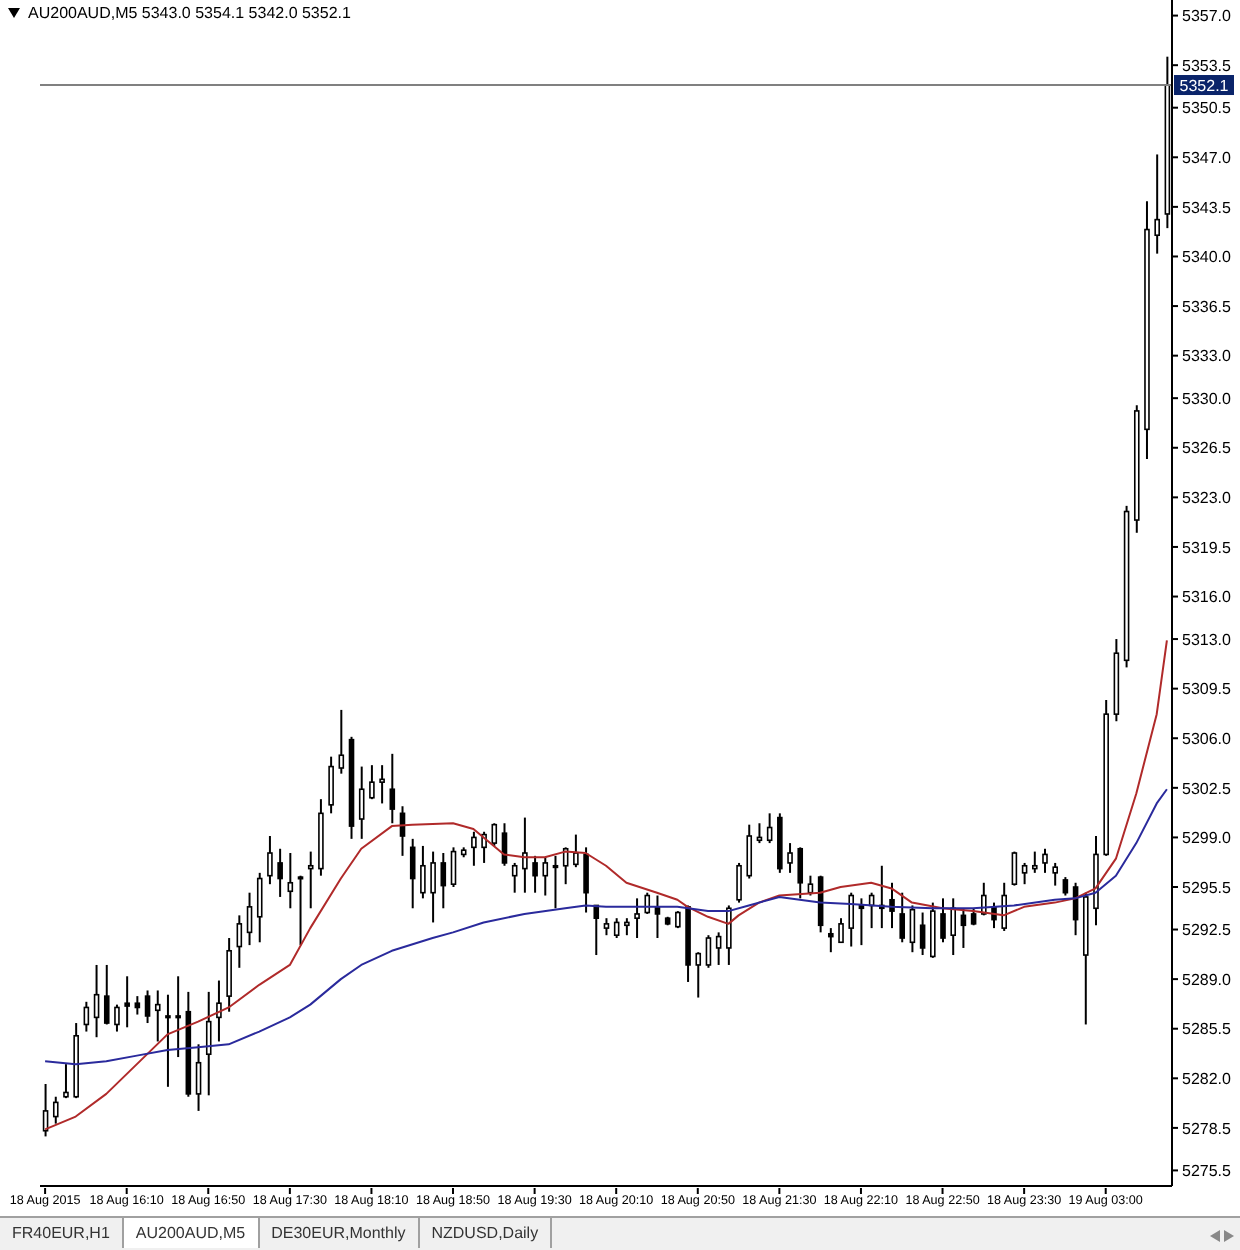 The width and height of the screenshot is (1240, 1250). What do you see at coordinates (1207, 398) in the screenshot?
I see `y-tick-label: 5330.0` at bounding box center [1207, 398].